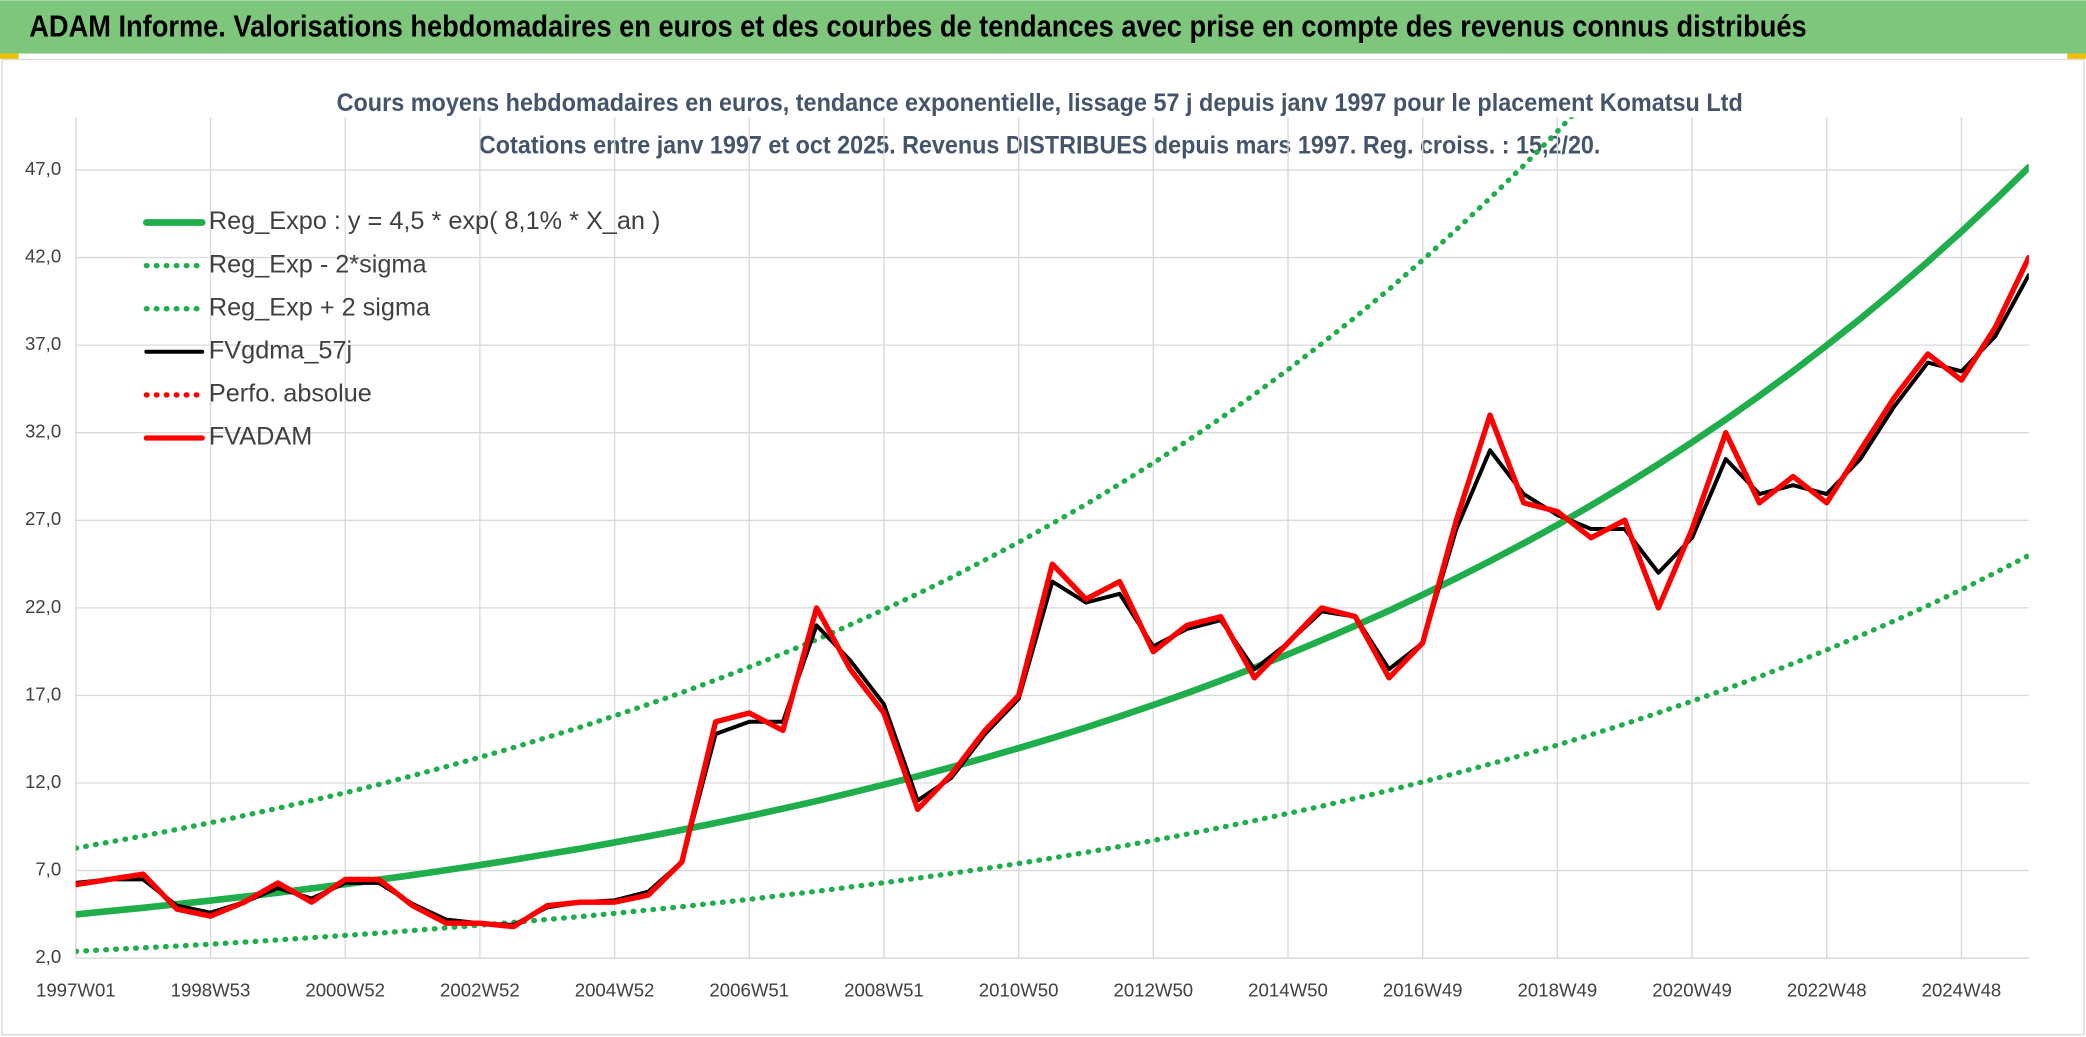 This screenshot has height=1037, width=2086. I want to click on x-tick-label: 2016W49, so click(1423, 989).